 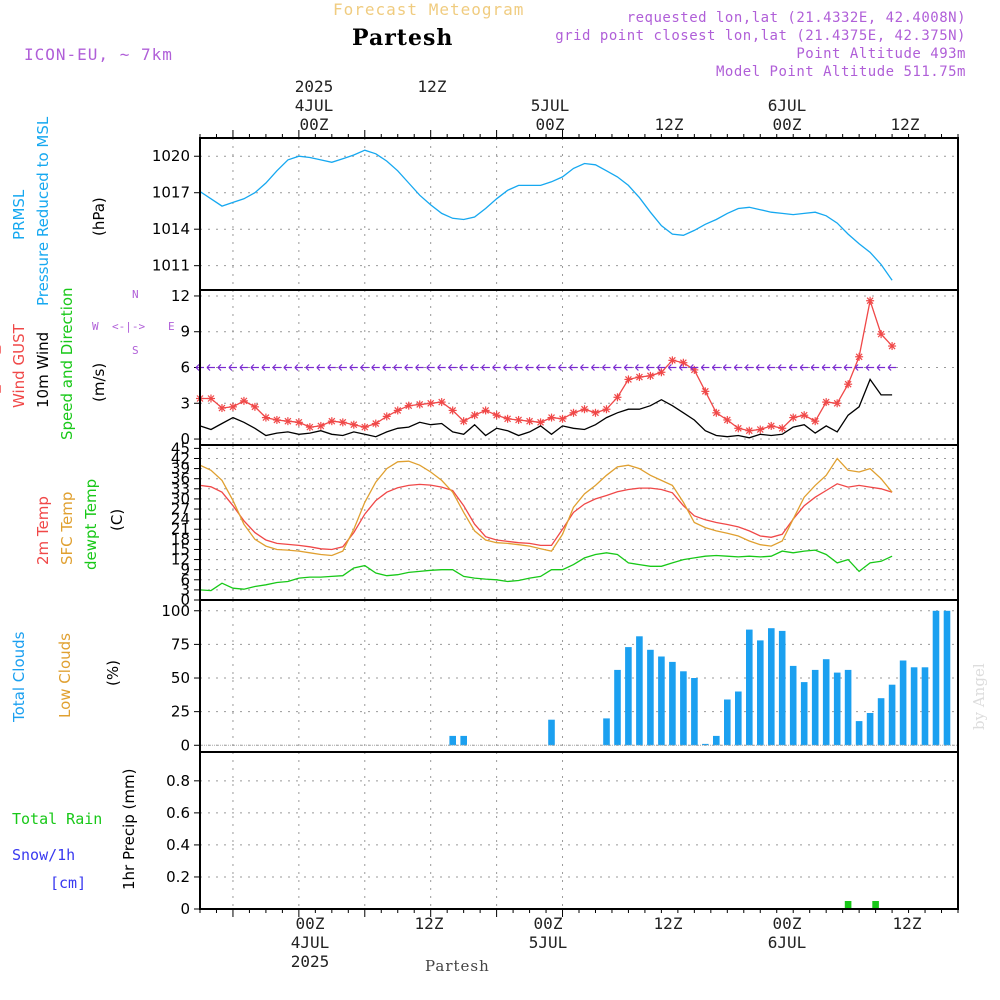 I want to click on time-label-bottom: 00Z 5JUL, so click(x=548, y=933).